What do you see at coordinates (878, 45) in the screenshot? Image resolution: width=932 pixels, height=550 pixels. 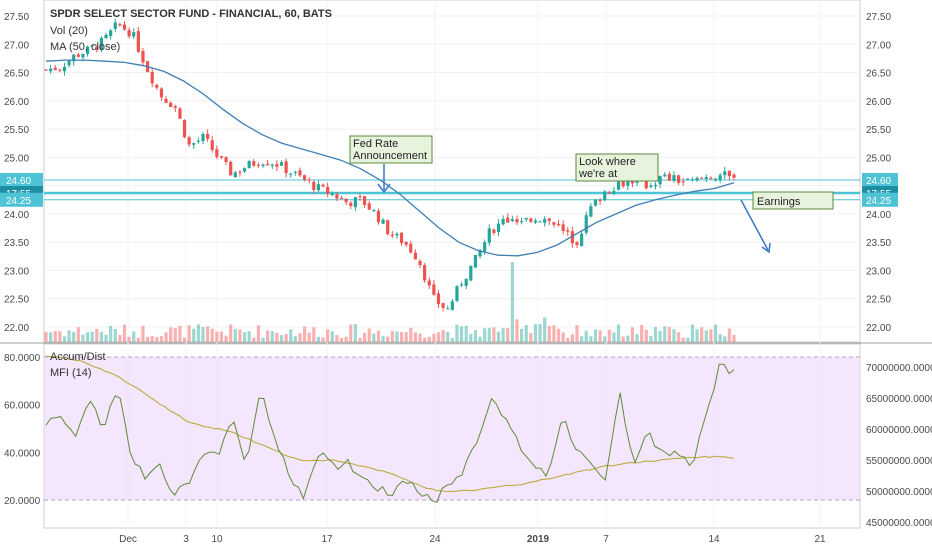 I see `price-tick-right: 27.00` at bounding box center [878, 45].